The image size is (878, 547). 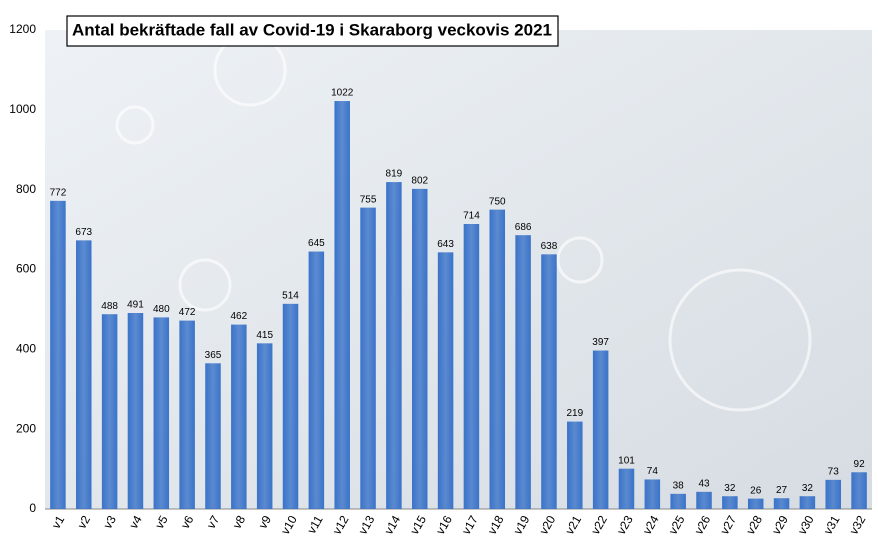 What do you see at coordinates (651, 525) in the screenshot?
I see `x-tick-label: v24` at bounding box center [651, 525].